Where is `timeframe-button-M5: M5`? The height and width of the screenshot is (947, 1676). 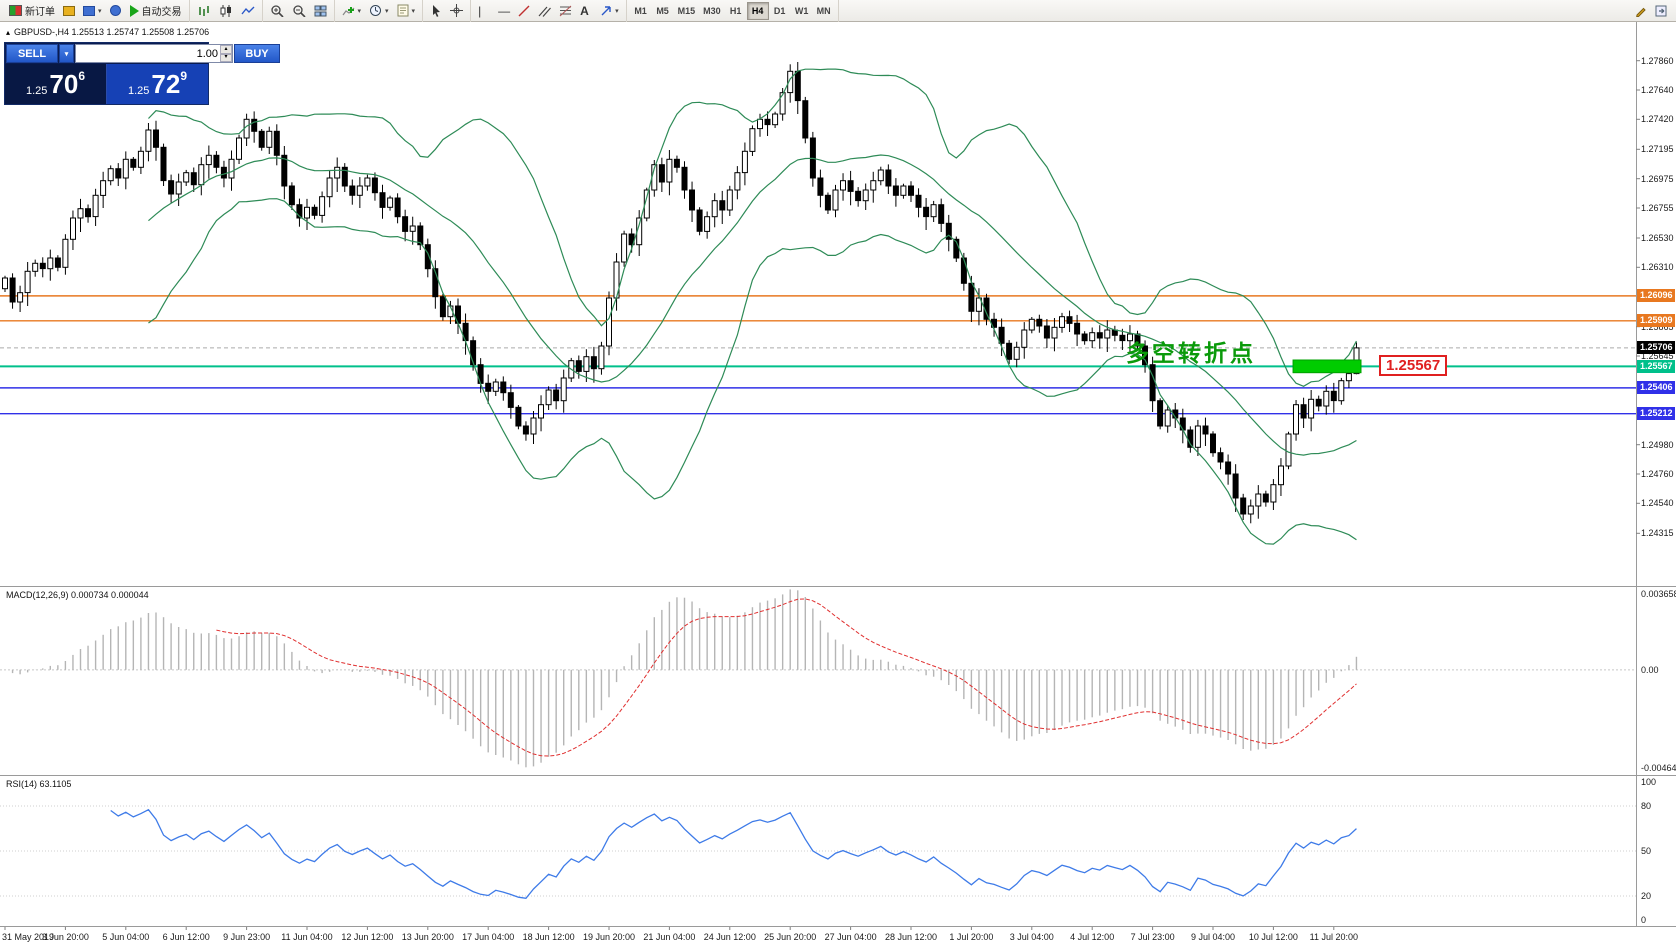
timeframe-button-M5: M5 is located at coordinates (663, 11).